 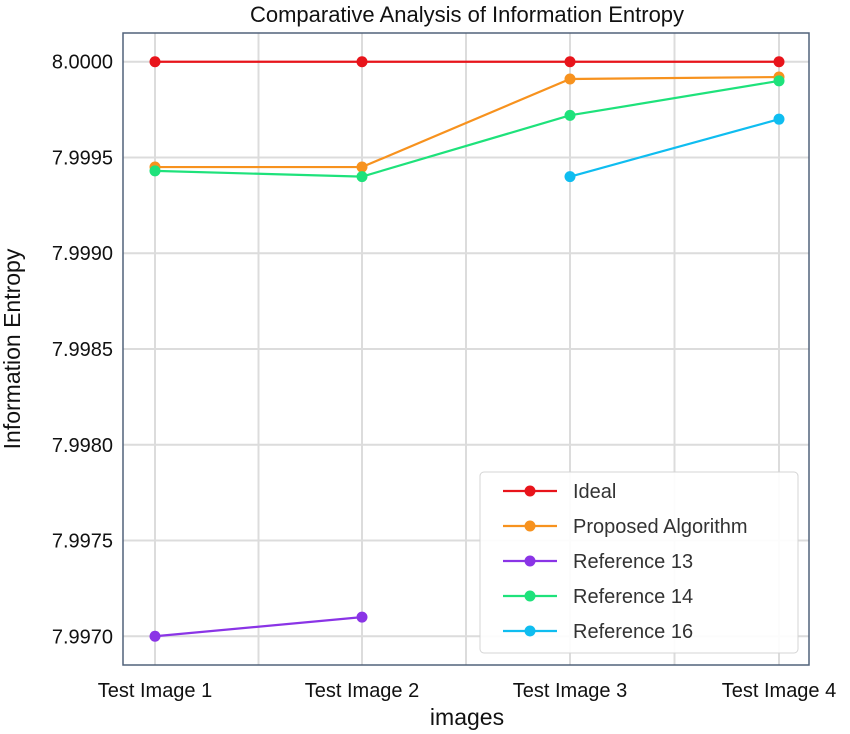 What do you see at coordinates (82, 446) in the screenshot?
I see `y-tick-label: 7.9980` at bounding box center [82, 446].